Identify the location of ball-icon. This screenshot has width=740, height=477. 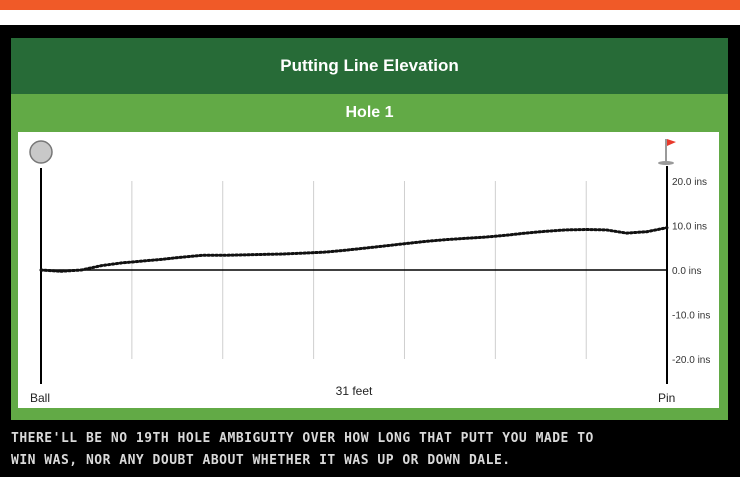
(41, 152).